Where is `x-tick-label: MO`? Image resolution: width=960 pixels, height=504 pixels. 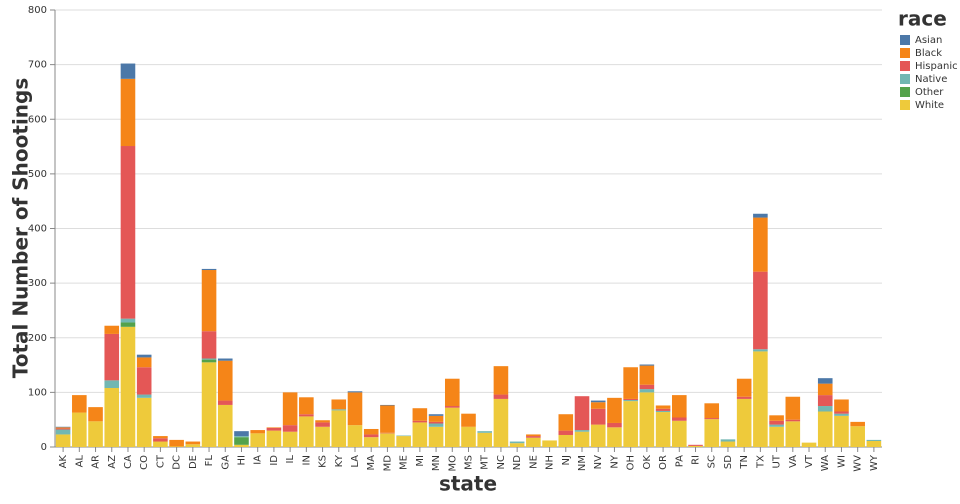
x-tick-label: MO is located at coordinates (452, 463).